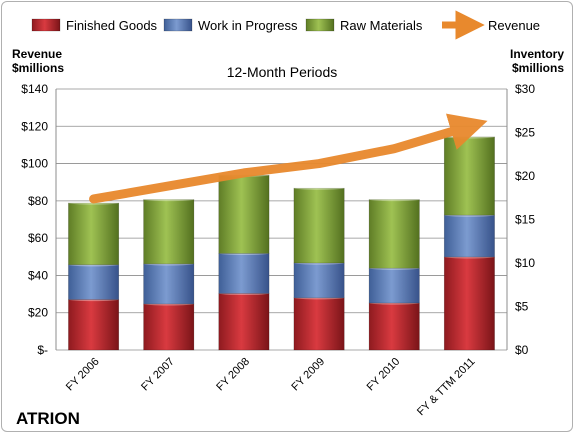  Describe the element at coordinates (42, 350) in the screenshot. I see `left-tick-label: $-` at that location.